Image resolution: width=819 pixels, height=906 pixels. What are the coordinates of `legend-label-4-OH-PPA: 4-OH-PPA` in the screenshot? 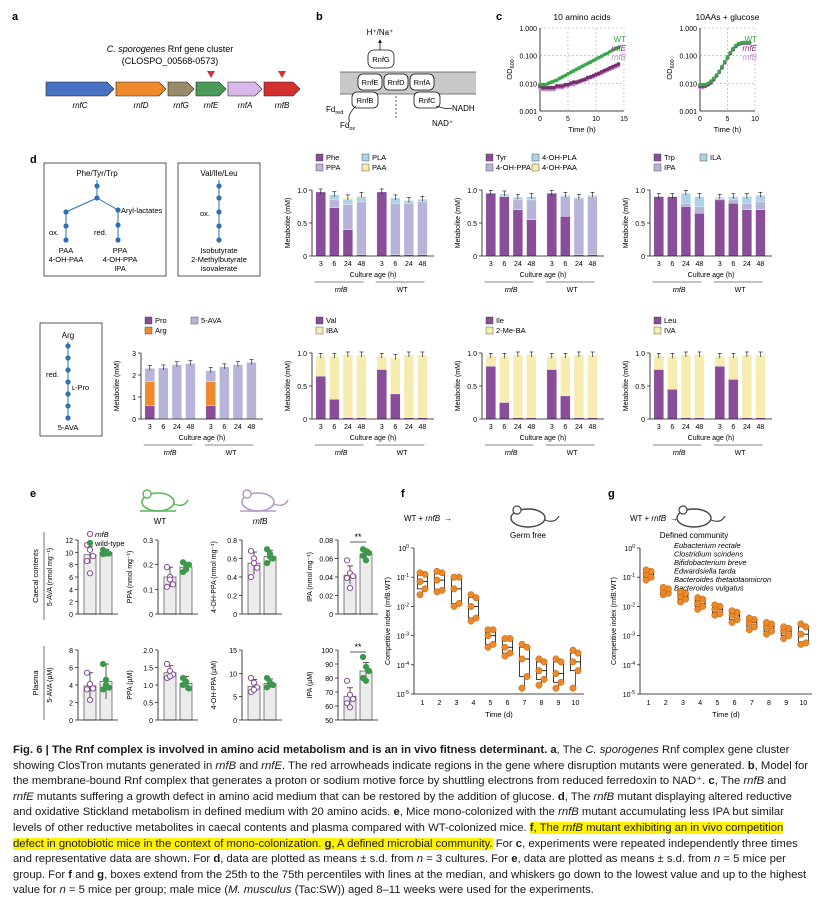 It's located at (513, 167).